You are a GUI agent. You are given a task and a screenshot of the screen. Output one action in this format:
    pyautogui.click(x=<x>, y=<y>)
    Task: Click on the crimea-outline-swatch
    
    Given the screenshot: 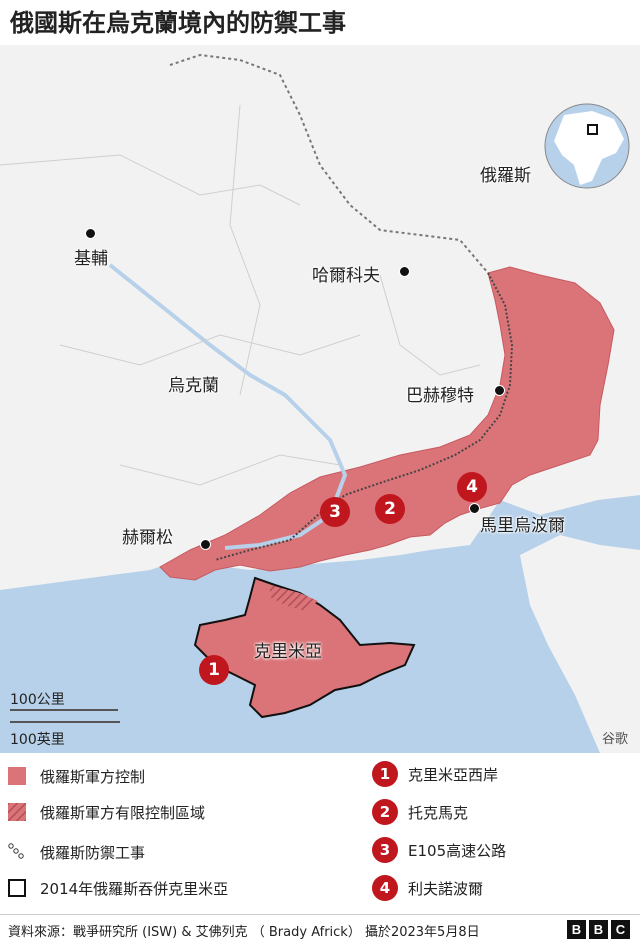 What is the action you would take?
    pyautogui.click(x=17, y=888)
    